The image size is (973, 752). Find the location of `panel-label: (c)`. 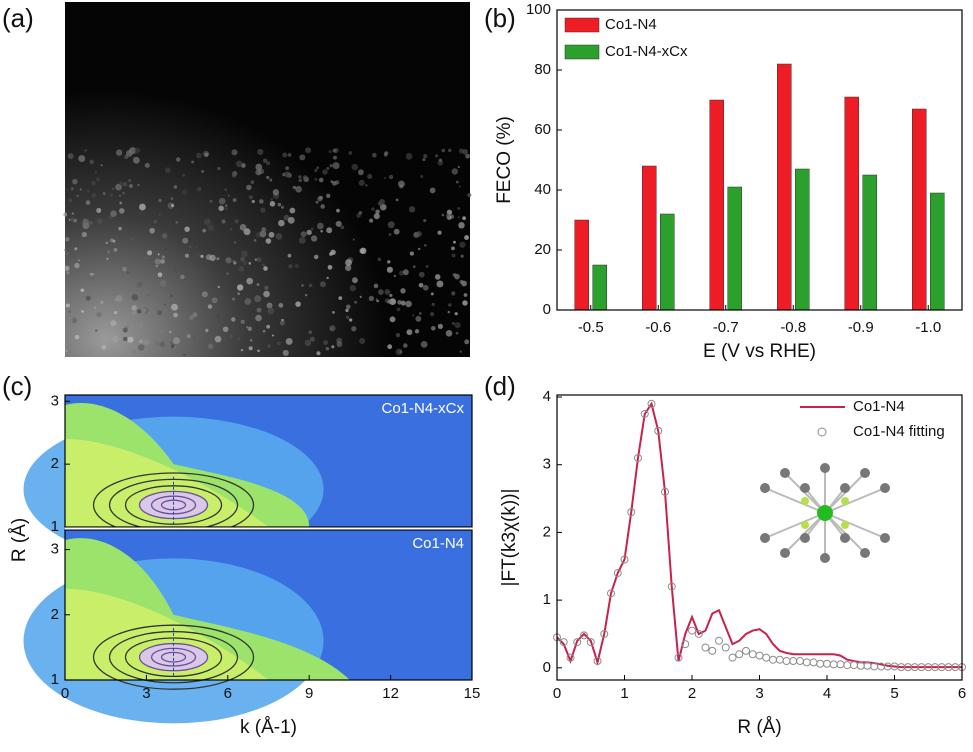

panel-label: (c) is located at coordinates (17, 386).